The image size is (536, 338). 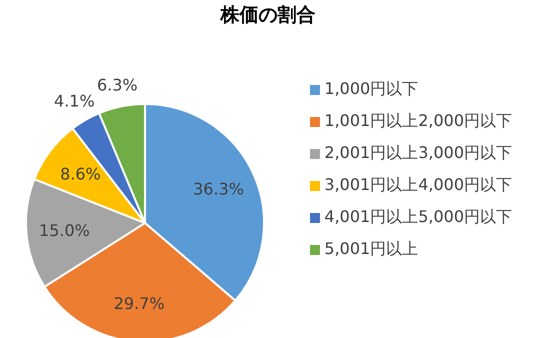 What do you see at coordinates (418, 120) in the screenshot?
I see `legend-label: 1,001円以上2,000円以下` at bounding box center [418, 120].